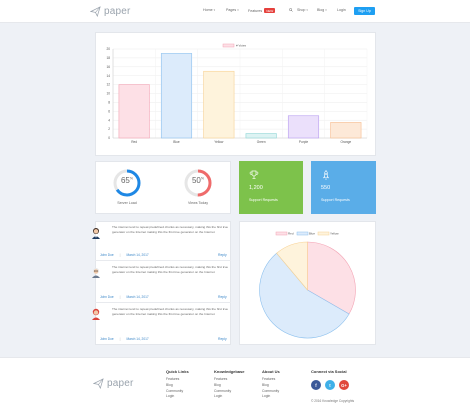 The image size is (470, 414). I want to click on y-tick-label: 18, so click(108, 58).